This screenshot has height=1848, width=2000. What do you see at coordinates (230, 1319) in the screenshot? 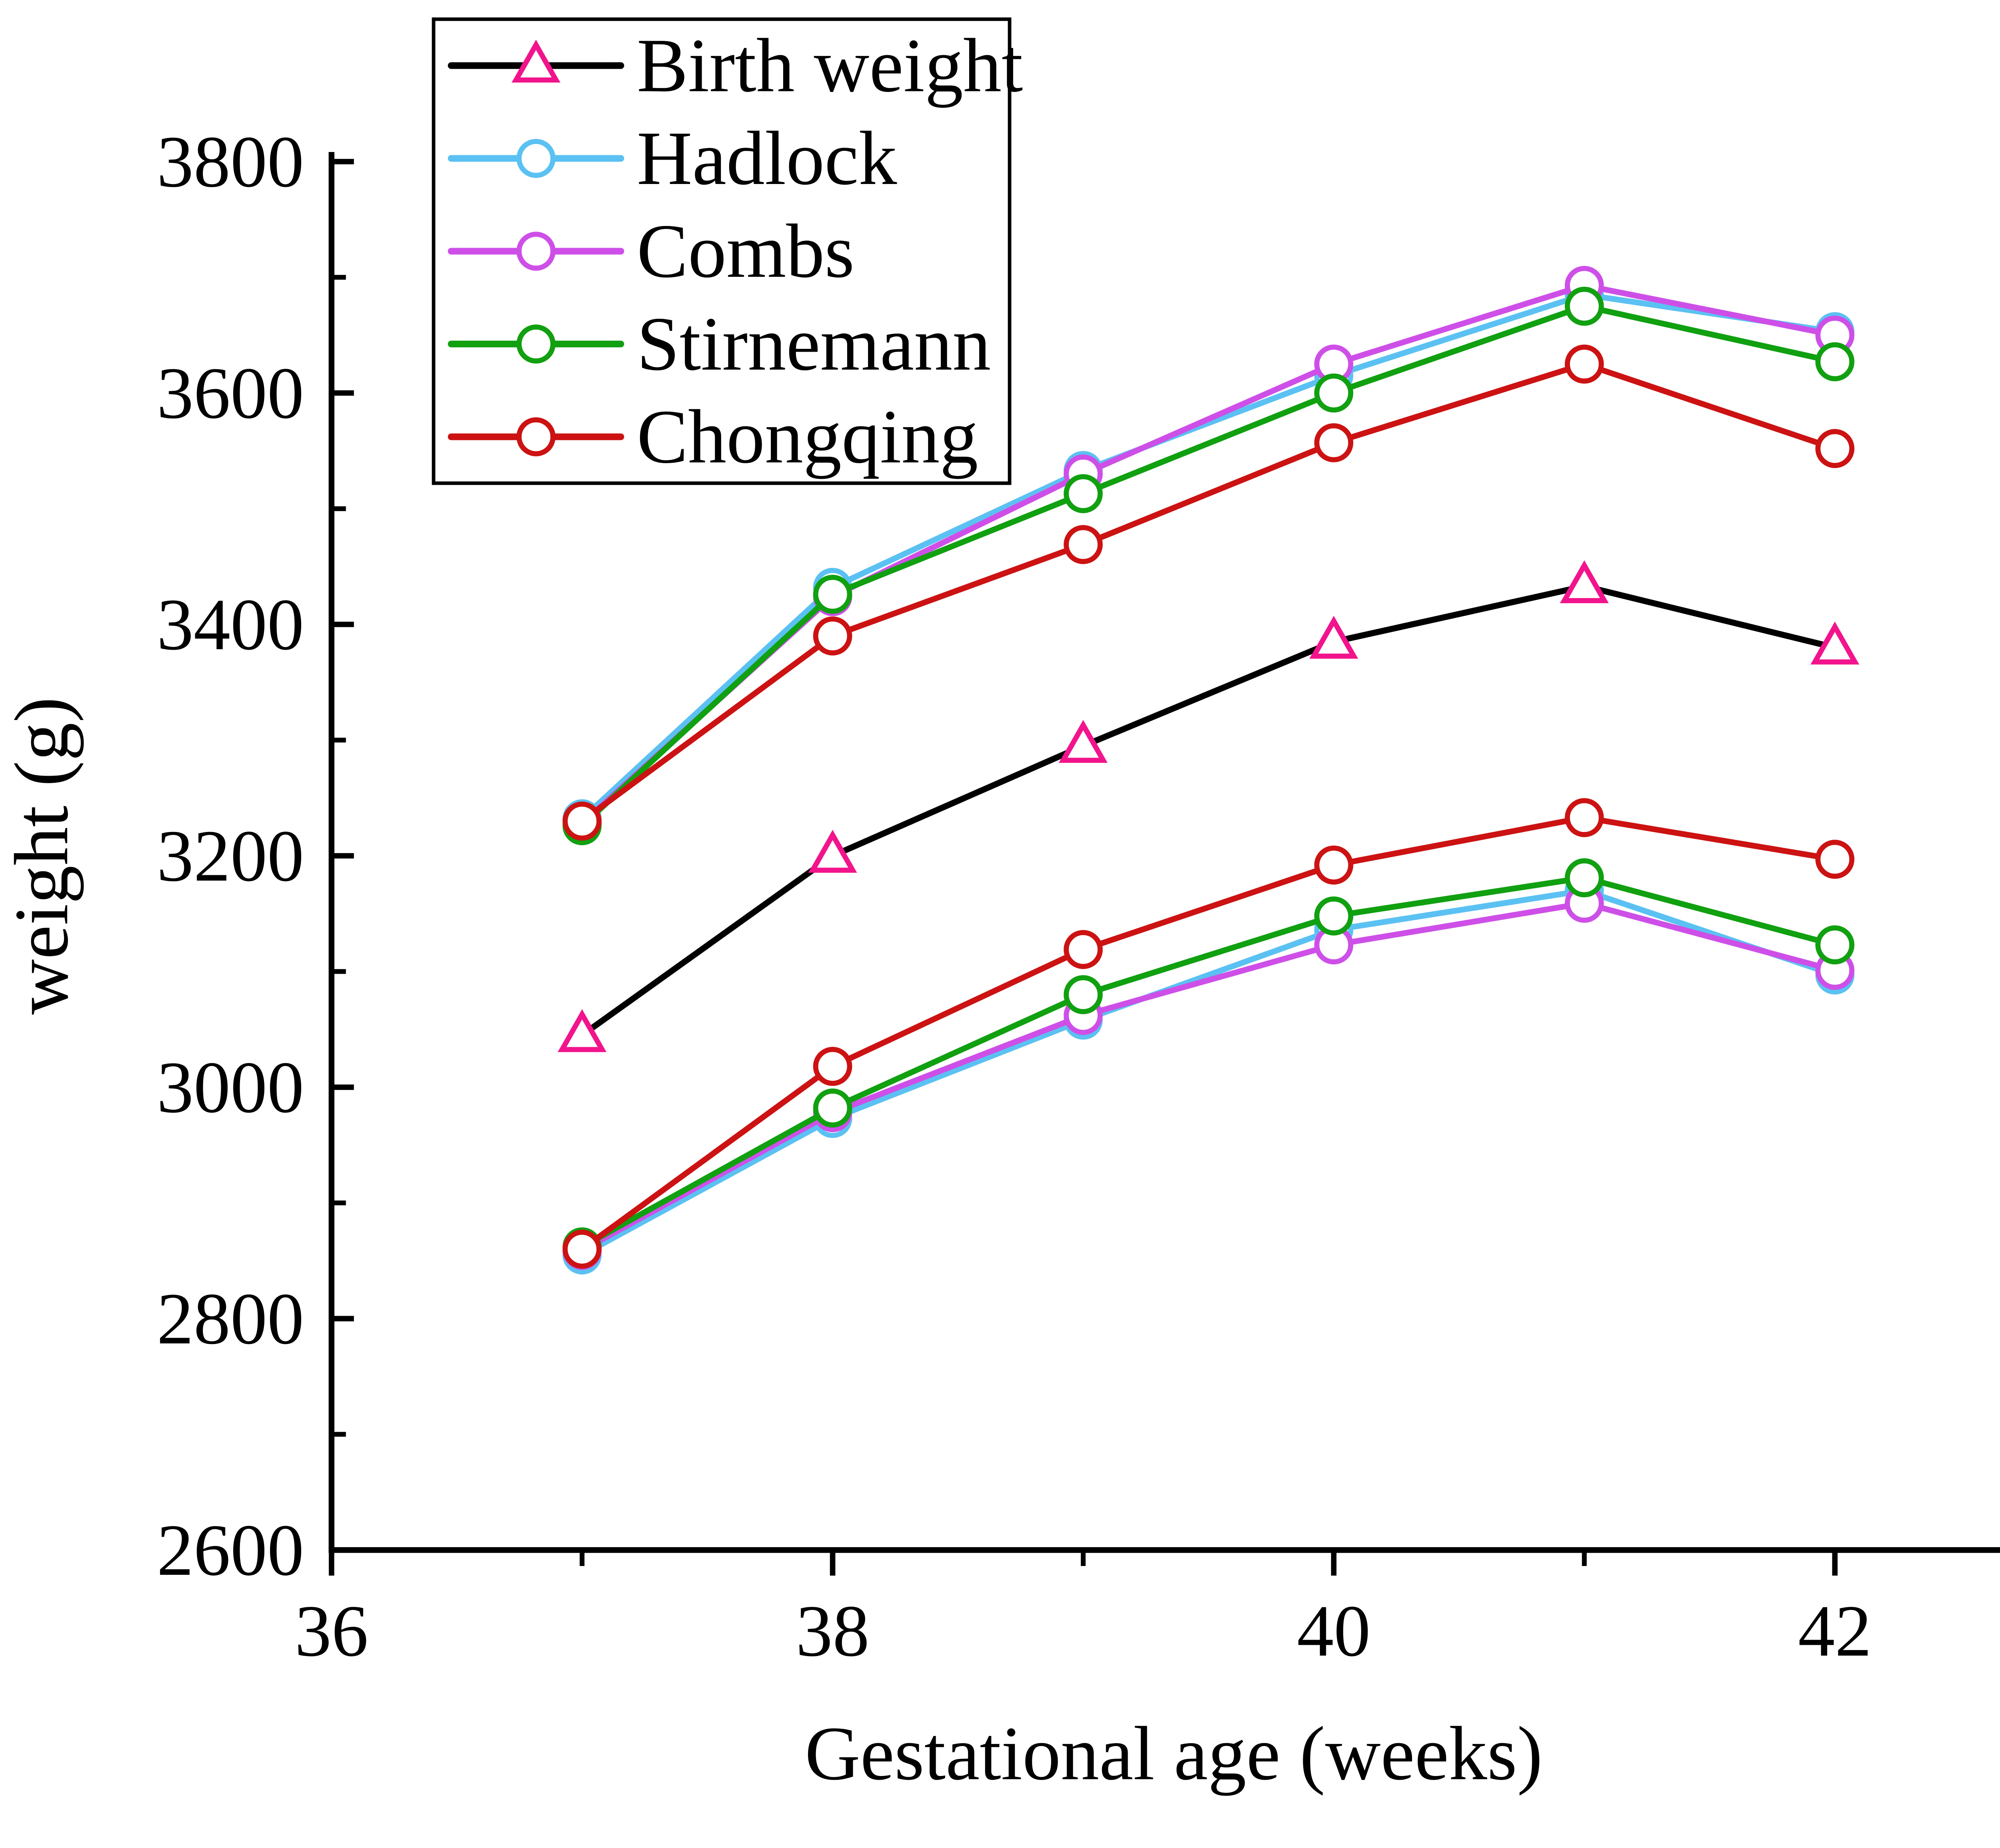
I see `y-tick-label: 2800` at bounding box center [230, 1319].